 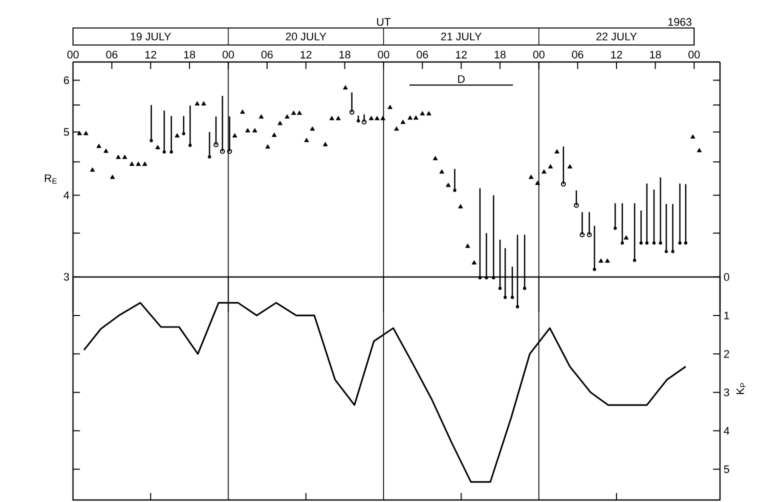 I want to click on text: 21 JULY, so click(x=461, y=36).